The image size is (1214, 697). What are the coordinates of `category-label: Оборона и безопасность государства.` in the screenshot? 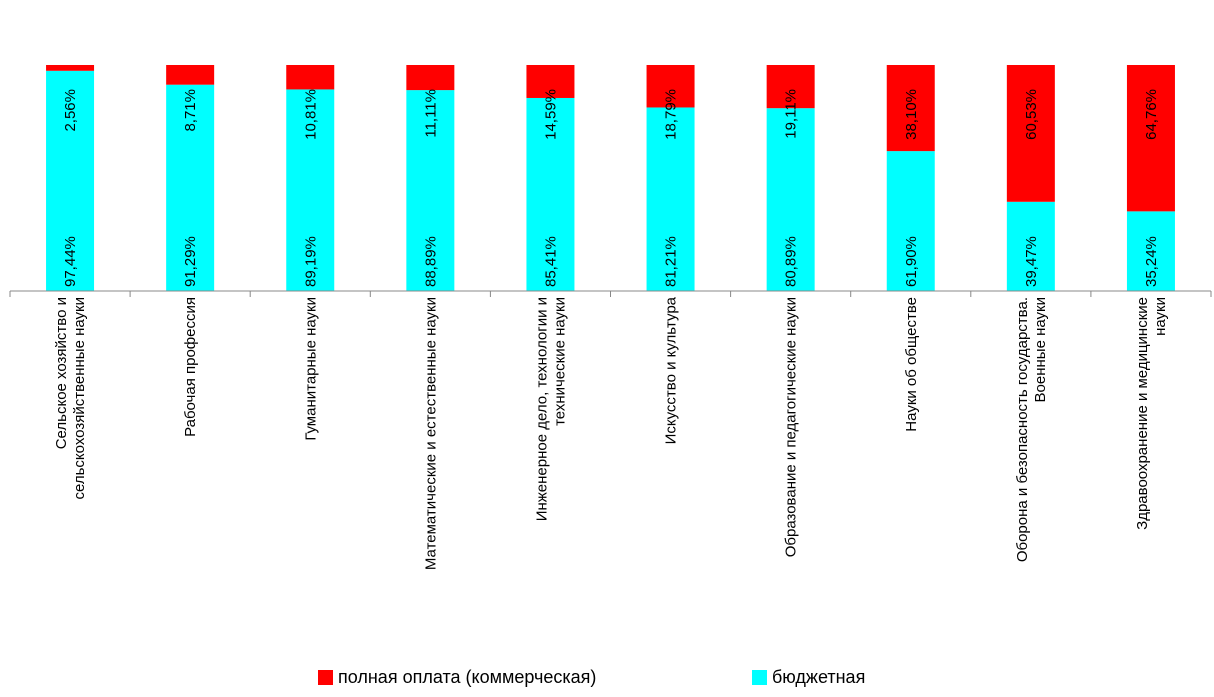 It's located at (1022, 429).